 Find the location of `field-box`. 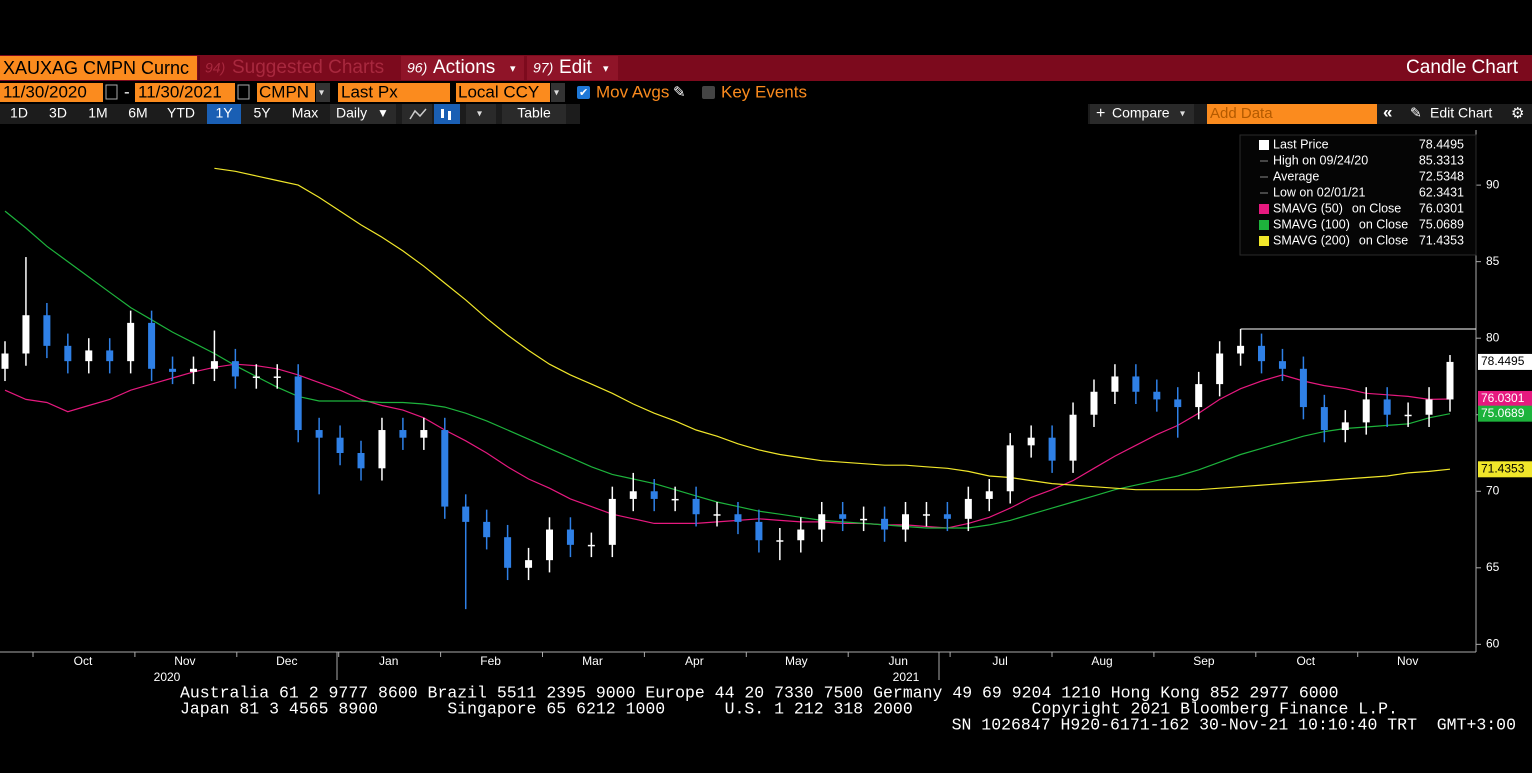

field-box is located at coordinates (394, 92).